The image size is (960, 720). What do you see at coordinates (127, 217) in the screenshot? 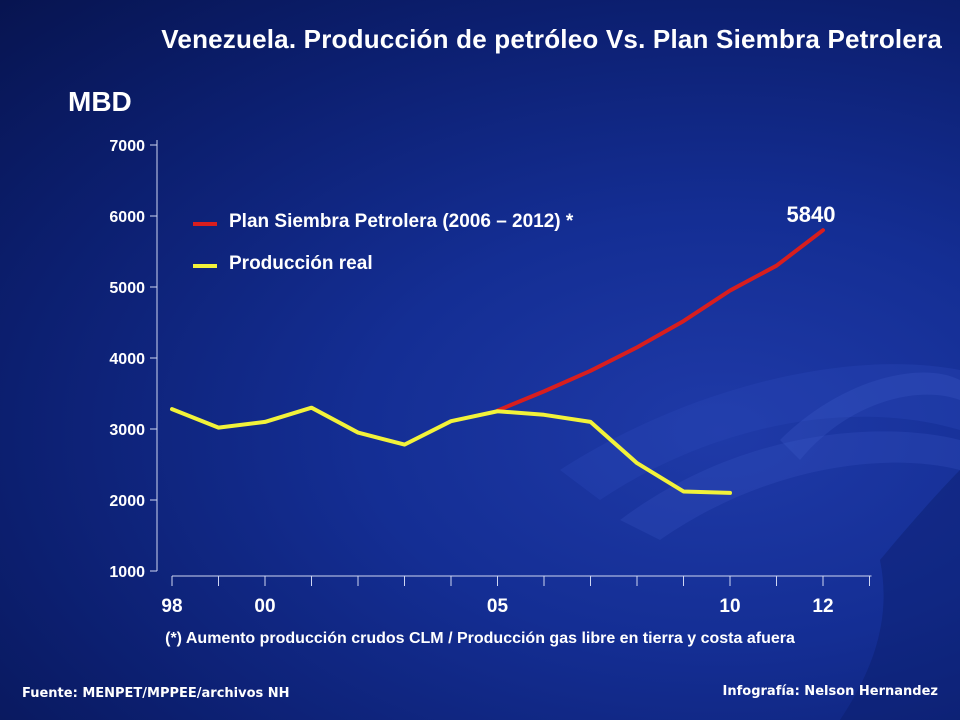
I see `y-tick-label: 6000` at bounding box center [127, 217].